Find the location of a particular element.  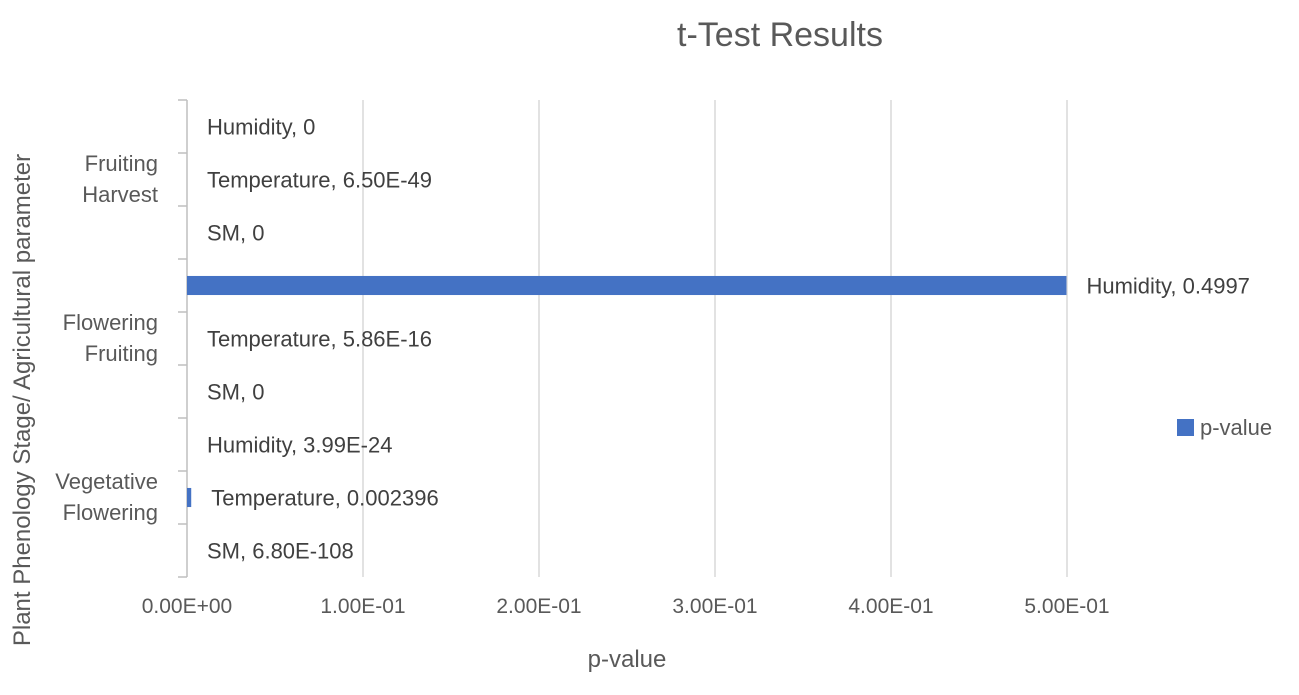

x-axis-title: p-value is located at coordinates (627, 659).